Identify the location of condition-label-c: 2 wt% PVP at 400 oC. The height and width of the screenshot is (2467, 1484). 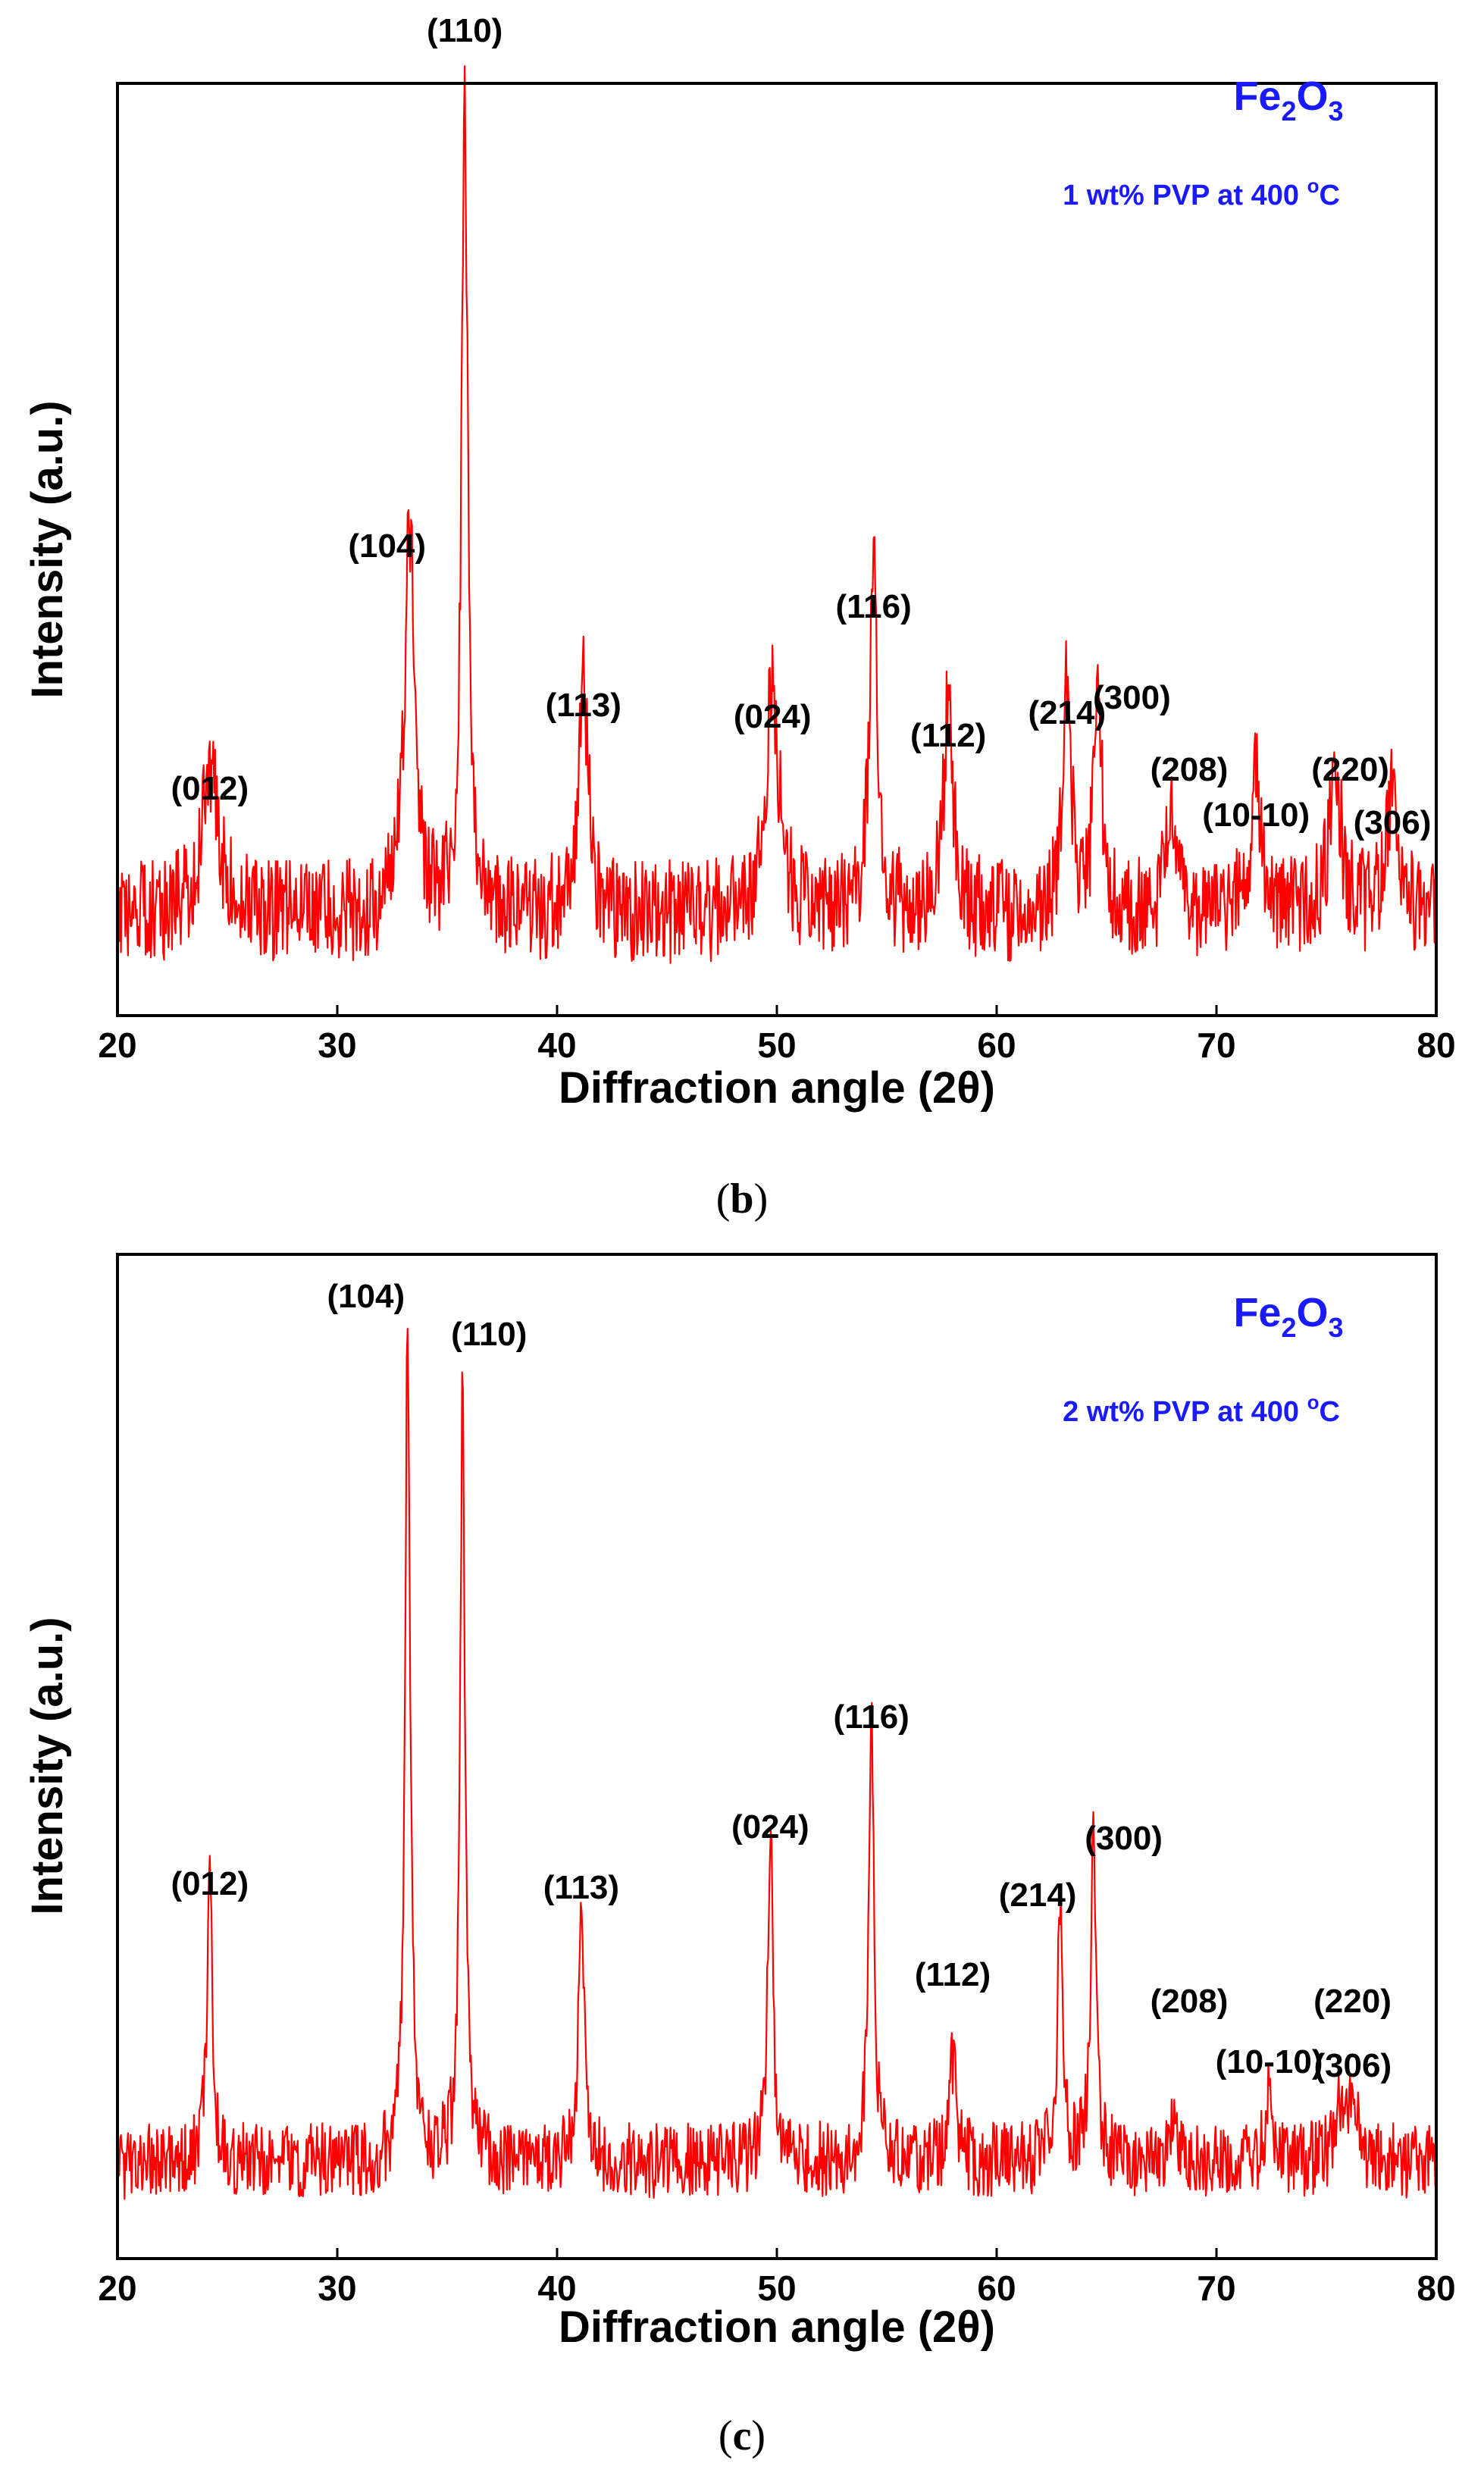
(1202, 1409).